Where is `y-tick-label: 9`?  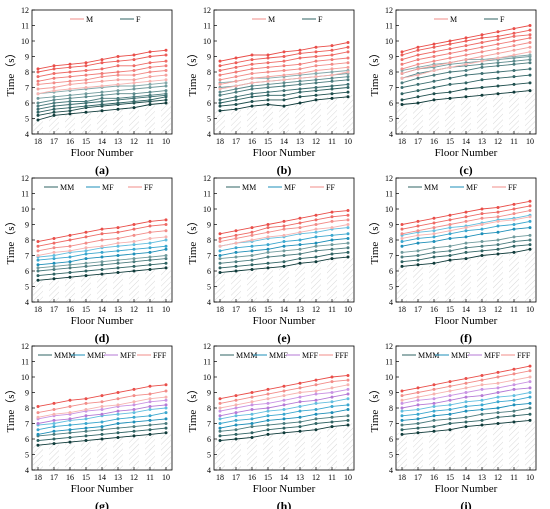 y-tick-label: 9 is located at coordinates (209, 57).